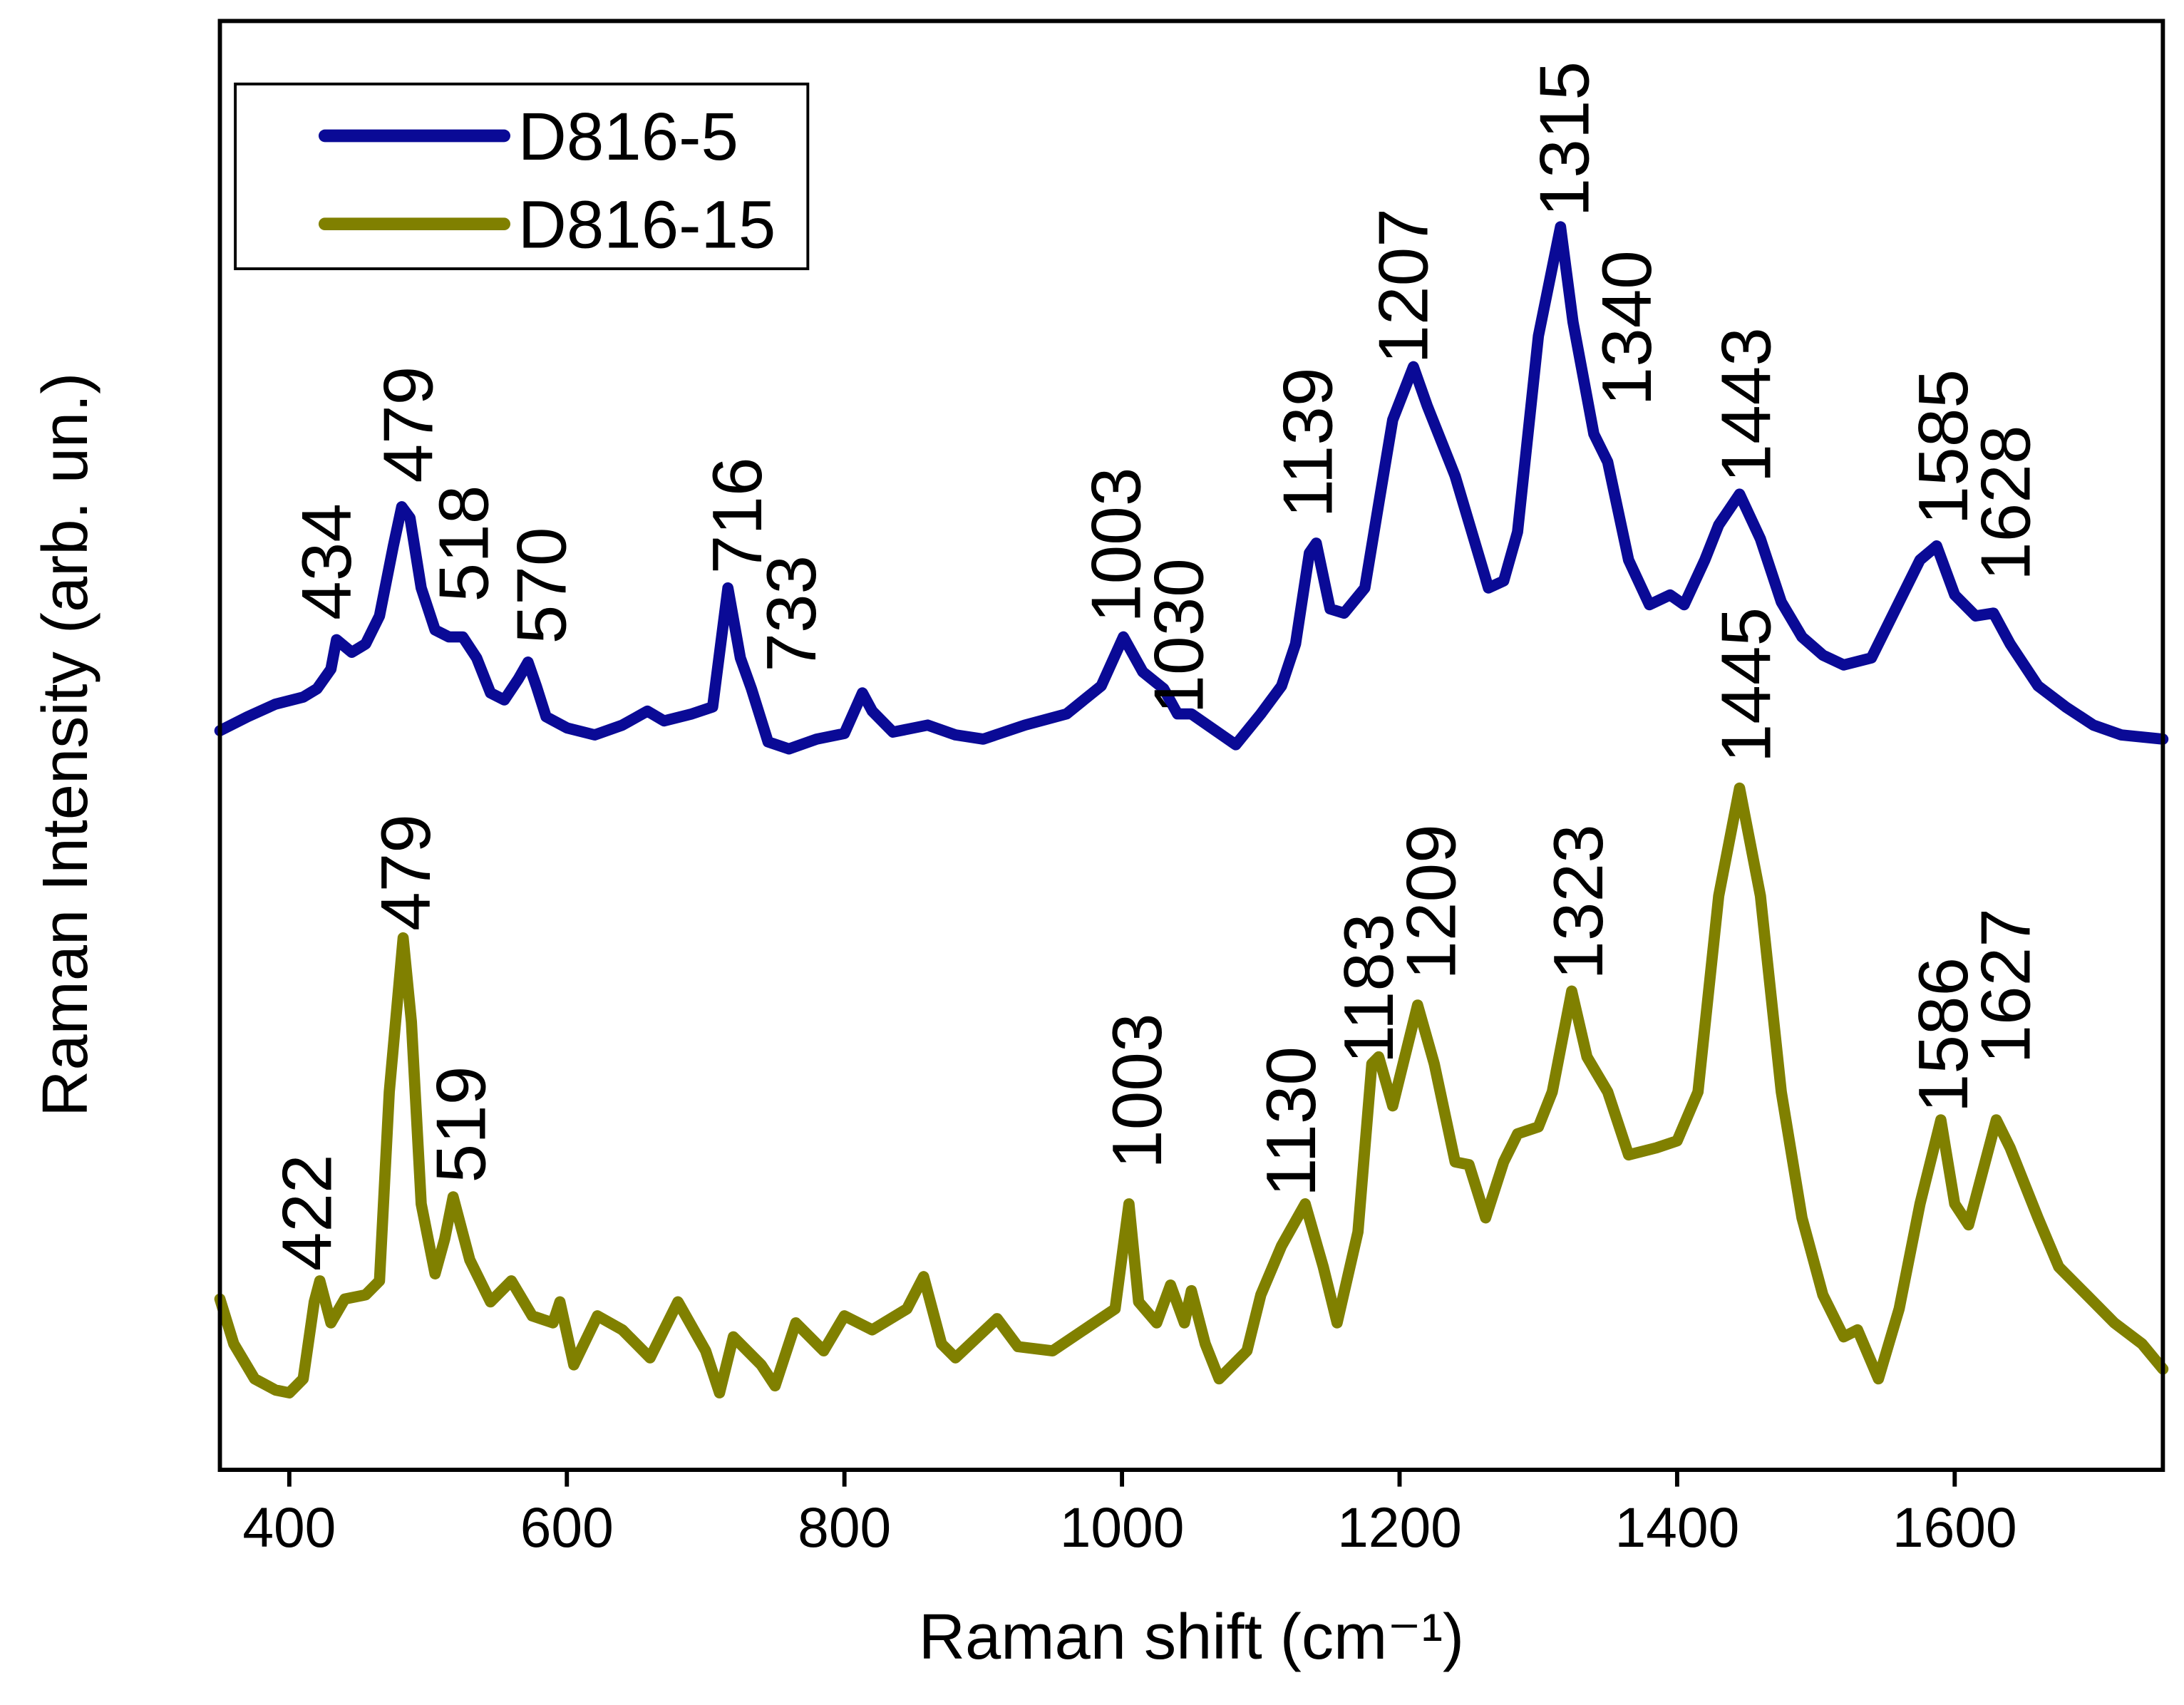 This screenshot has height=1705, width=2184. I want to click on peak-label: 1628, so click(2006, 503).